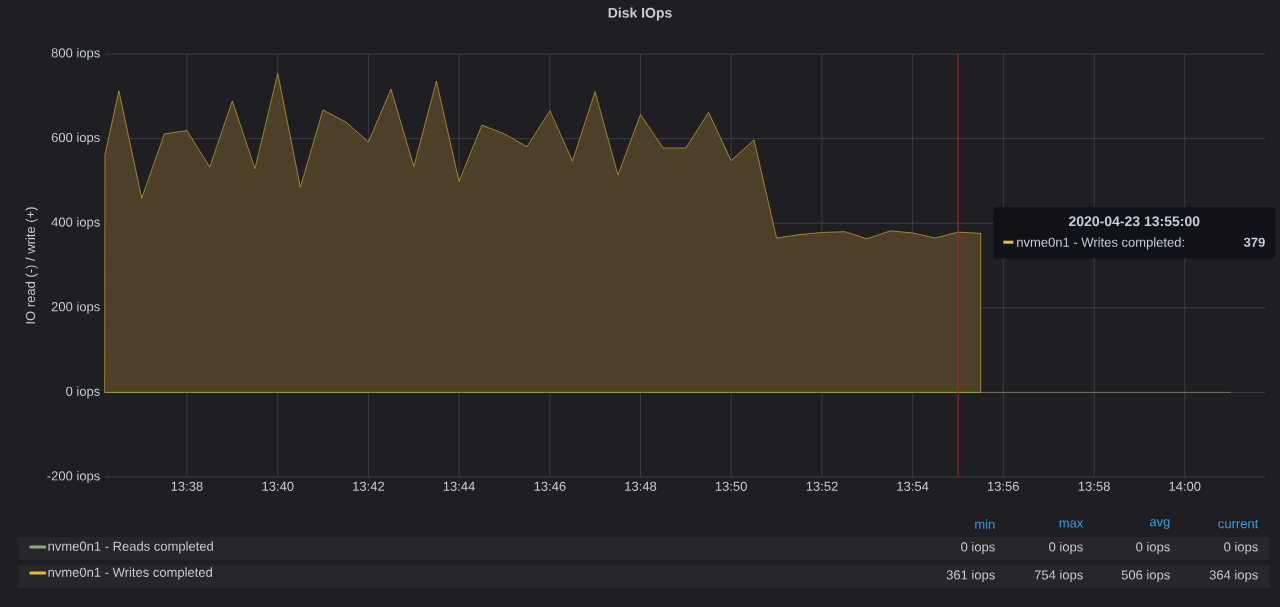  Describe the element at coordinates (1071, 524) in the screenshot. I see `text: max` at that location.